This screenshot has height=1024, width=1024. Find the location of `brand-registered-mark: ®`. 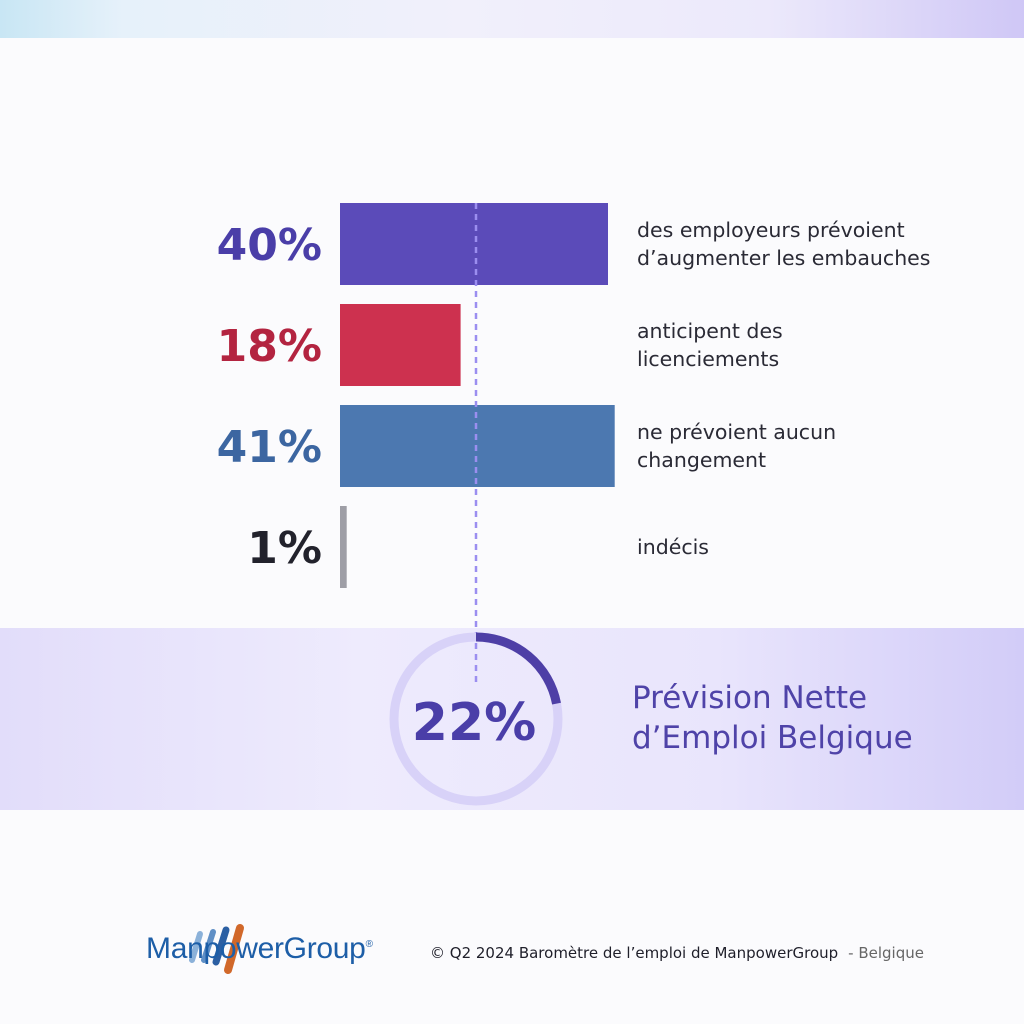

brand-registered-mark: ® is located at coordinates (369, 944).